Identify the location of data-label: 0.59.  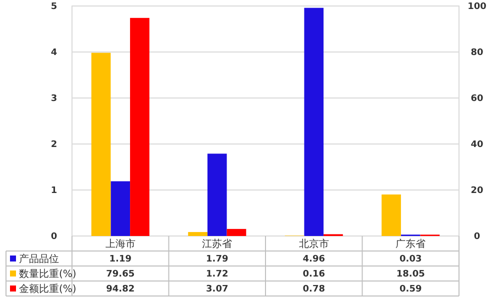
(411, 289).